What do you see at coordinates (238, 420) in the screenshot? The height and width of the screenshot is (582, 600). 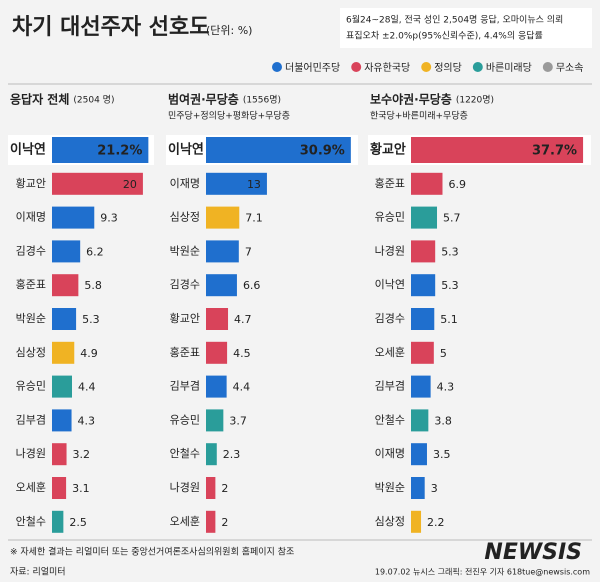 I see `value-label: 3.7` at bounding box center [238, 420].